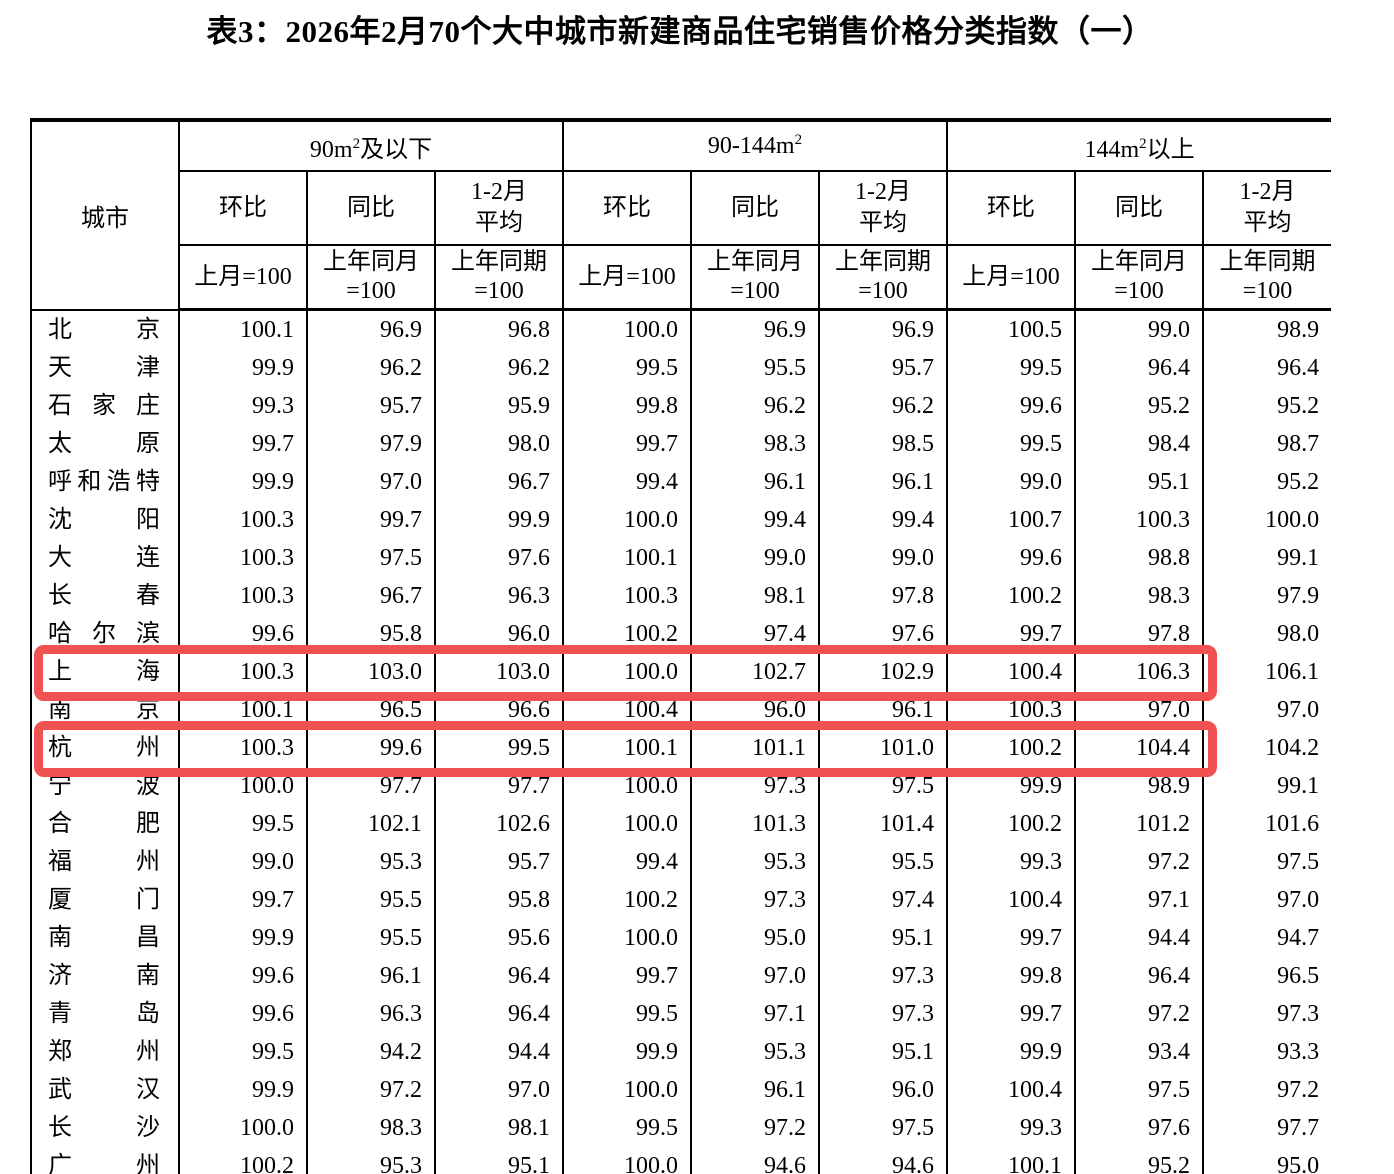 This screenshot has width=1394, height=1174. Describe the element at coordinates (243, 482) in the screenshot. I see `value-cell: 99.9` at that location.